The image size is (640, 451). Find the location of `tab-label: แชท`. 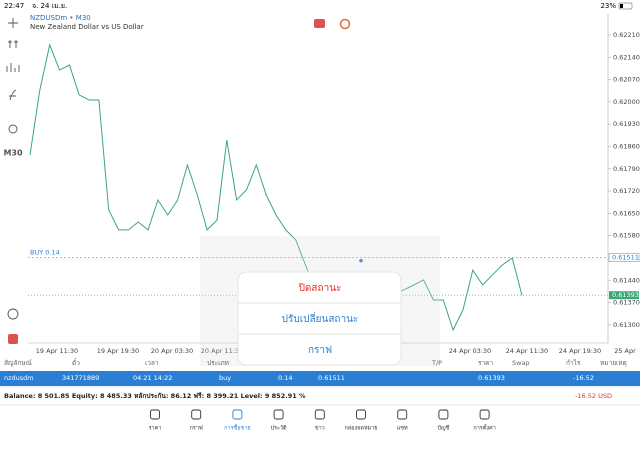

tab-label: แชท is located at coordinates (402, 428).